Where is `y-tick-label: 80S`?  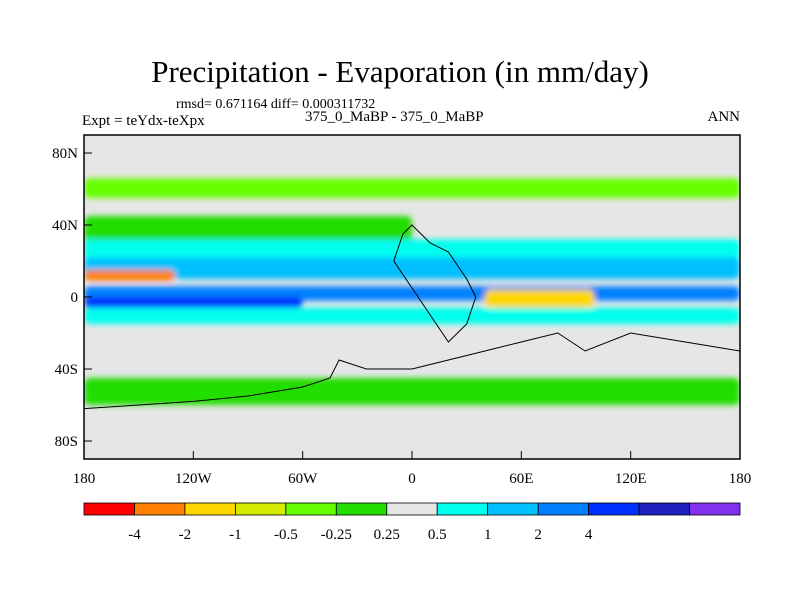
y-tick-label: 80S is located at coordinates (66, 442).